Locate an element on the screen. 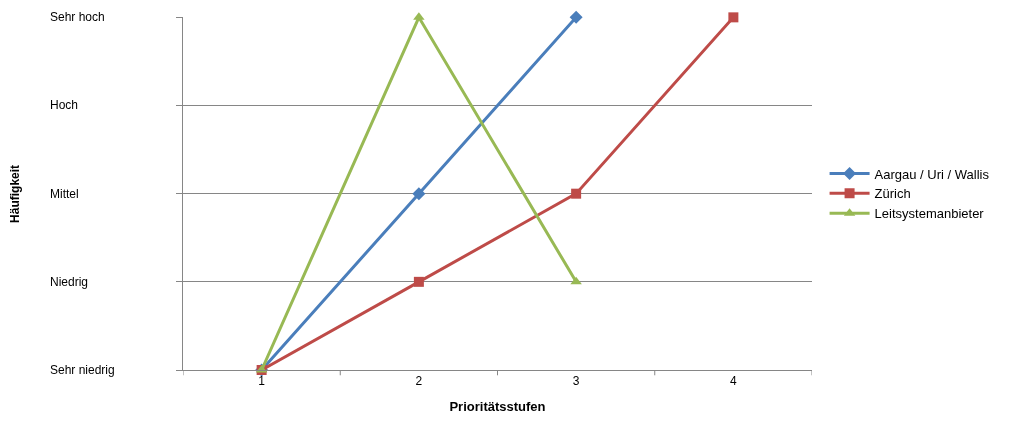  x-tick-label: 3 is located at coordinates (576, 381).